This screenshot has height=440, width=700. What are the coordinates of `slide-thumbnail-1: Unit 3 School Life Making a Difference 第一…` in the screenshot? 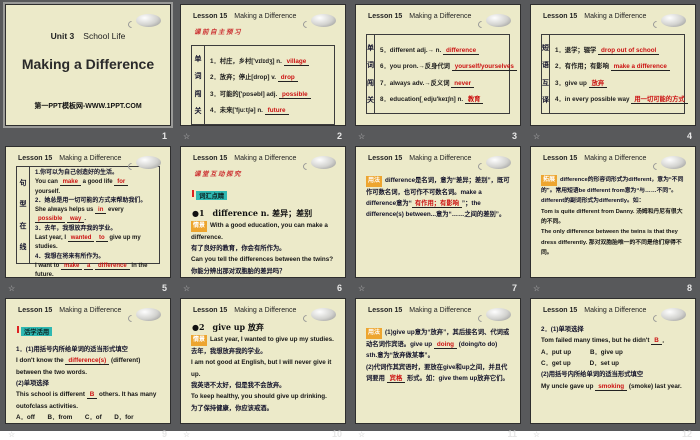 It's located at (88, 65).